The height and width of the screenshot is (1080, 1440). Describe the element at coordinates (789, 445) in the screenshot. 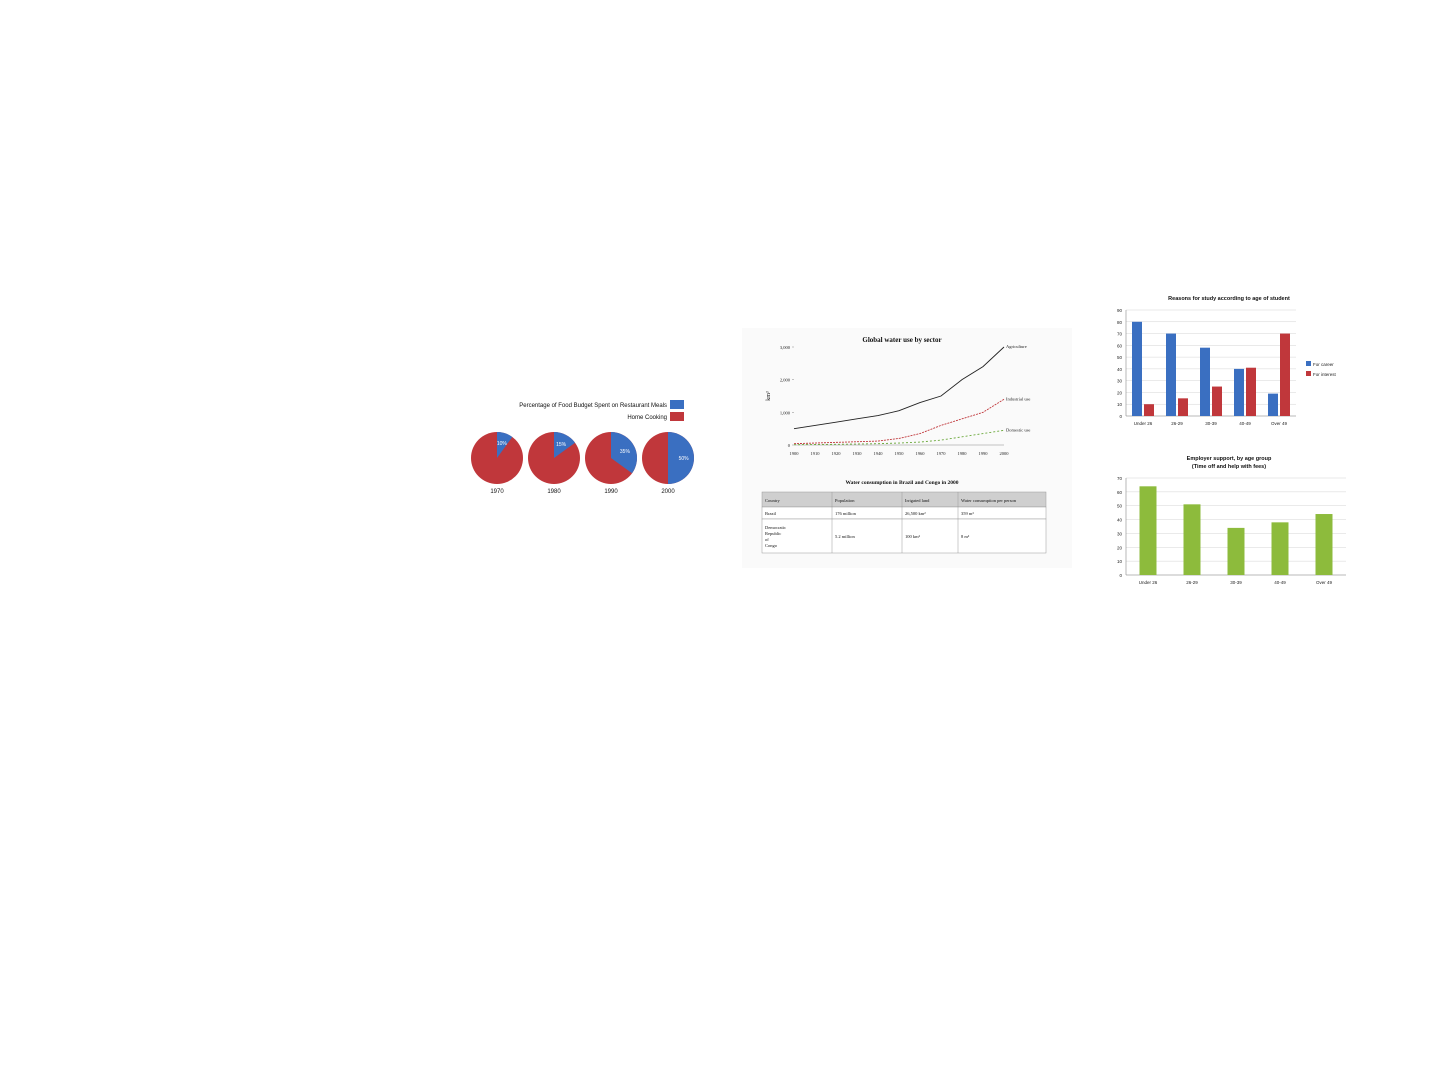

I see `water-y-tick-label: 0` at that location.